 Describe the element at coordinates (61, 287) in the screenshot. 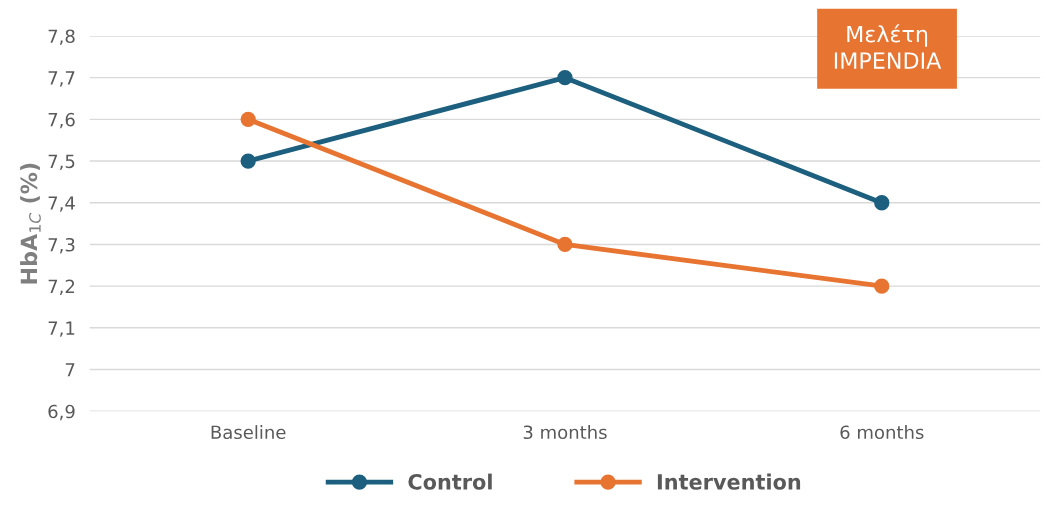

I see `y-tick-label: 7,2` at that location.